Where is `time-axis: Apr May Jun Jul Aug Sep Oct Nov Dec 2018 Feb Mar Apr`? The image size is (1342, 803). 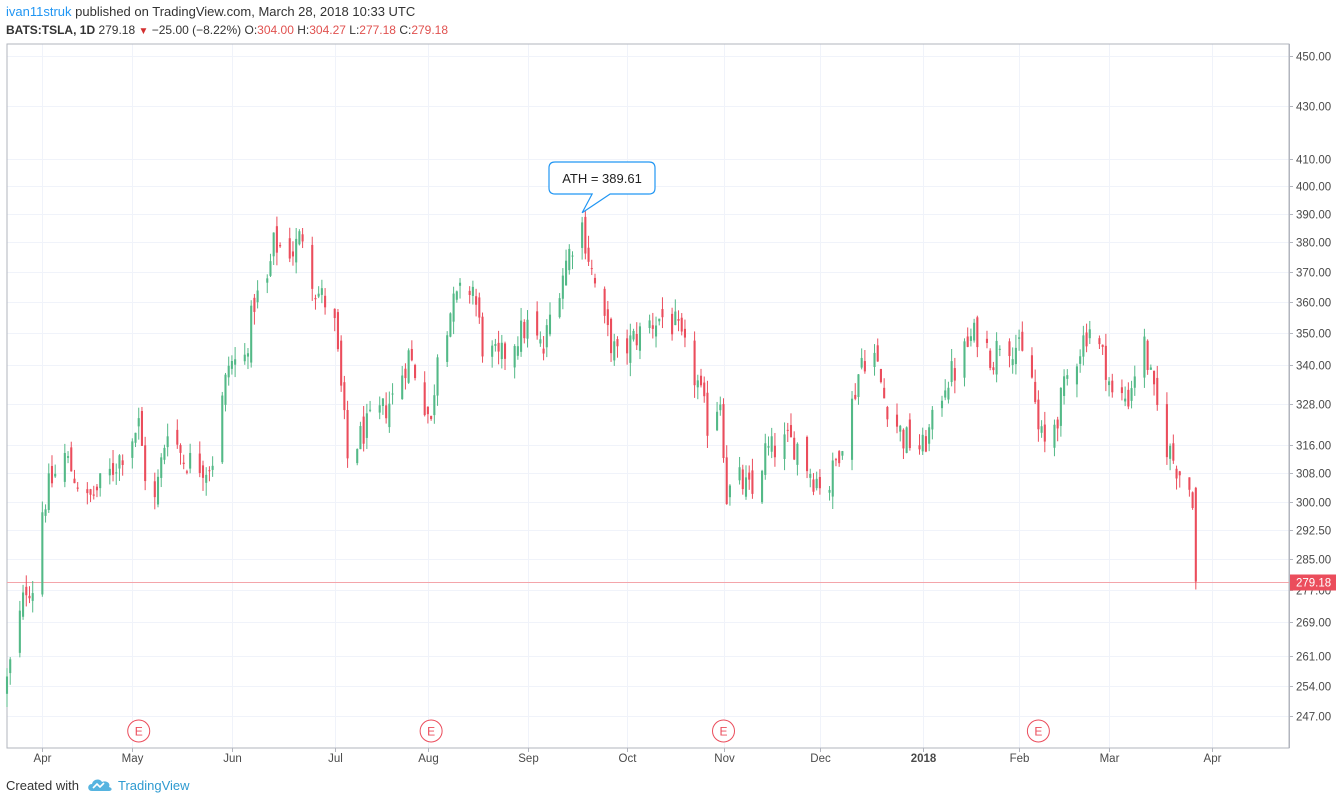 time-axis: Apr May Jun Jul Aug Sep Oct Nov Dec 2018 Feb Mar Apr is located at coordinates (628, 756).